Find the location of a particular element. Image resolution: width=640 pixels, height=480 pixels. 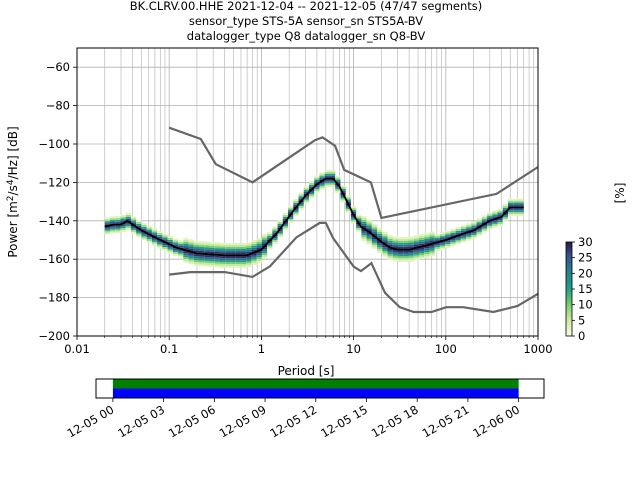

y-tick-label: −160 is located at coordinates (54, 259).